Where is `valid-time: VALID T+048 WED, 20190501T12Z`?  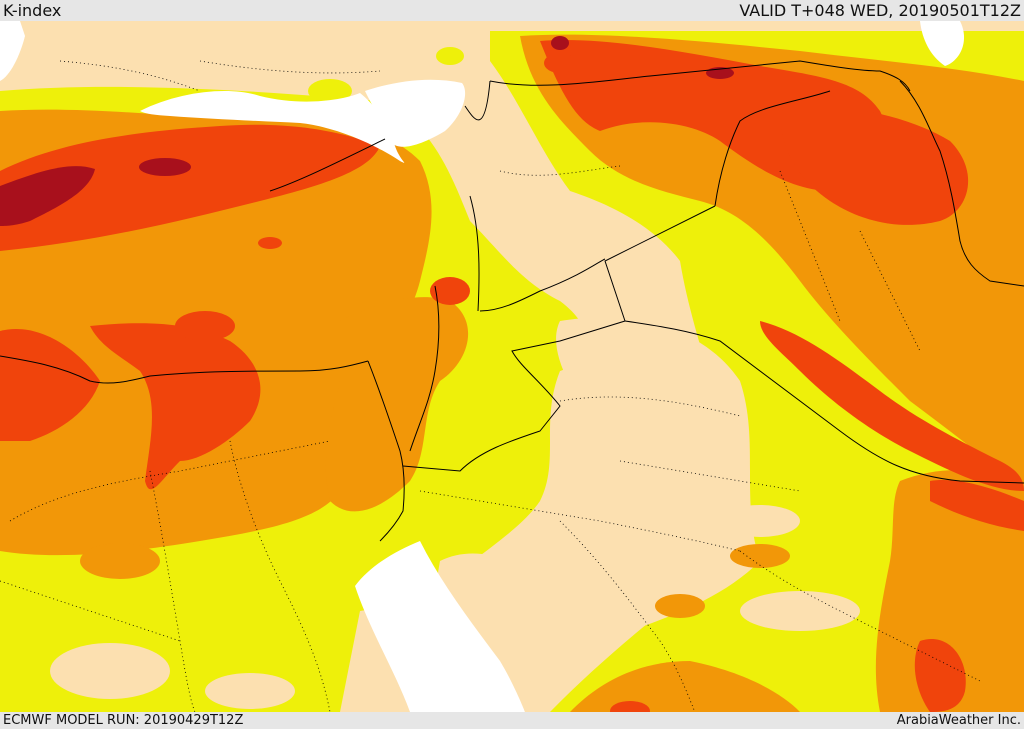
valid-time: VALID T+048 WED, 20190501T12Z is located at coordinates (880, 10).